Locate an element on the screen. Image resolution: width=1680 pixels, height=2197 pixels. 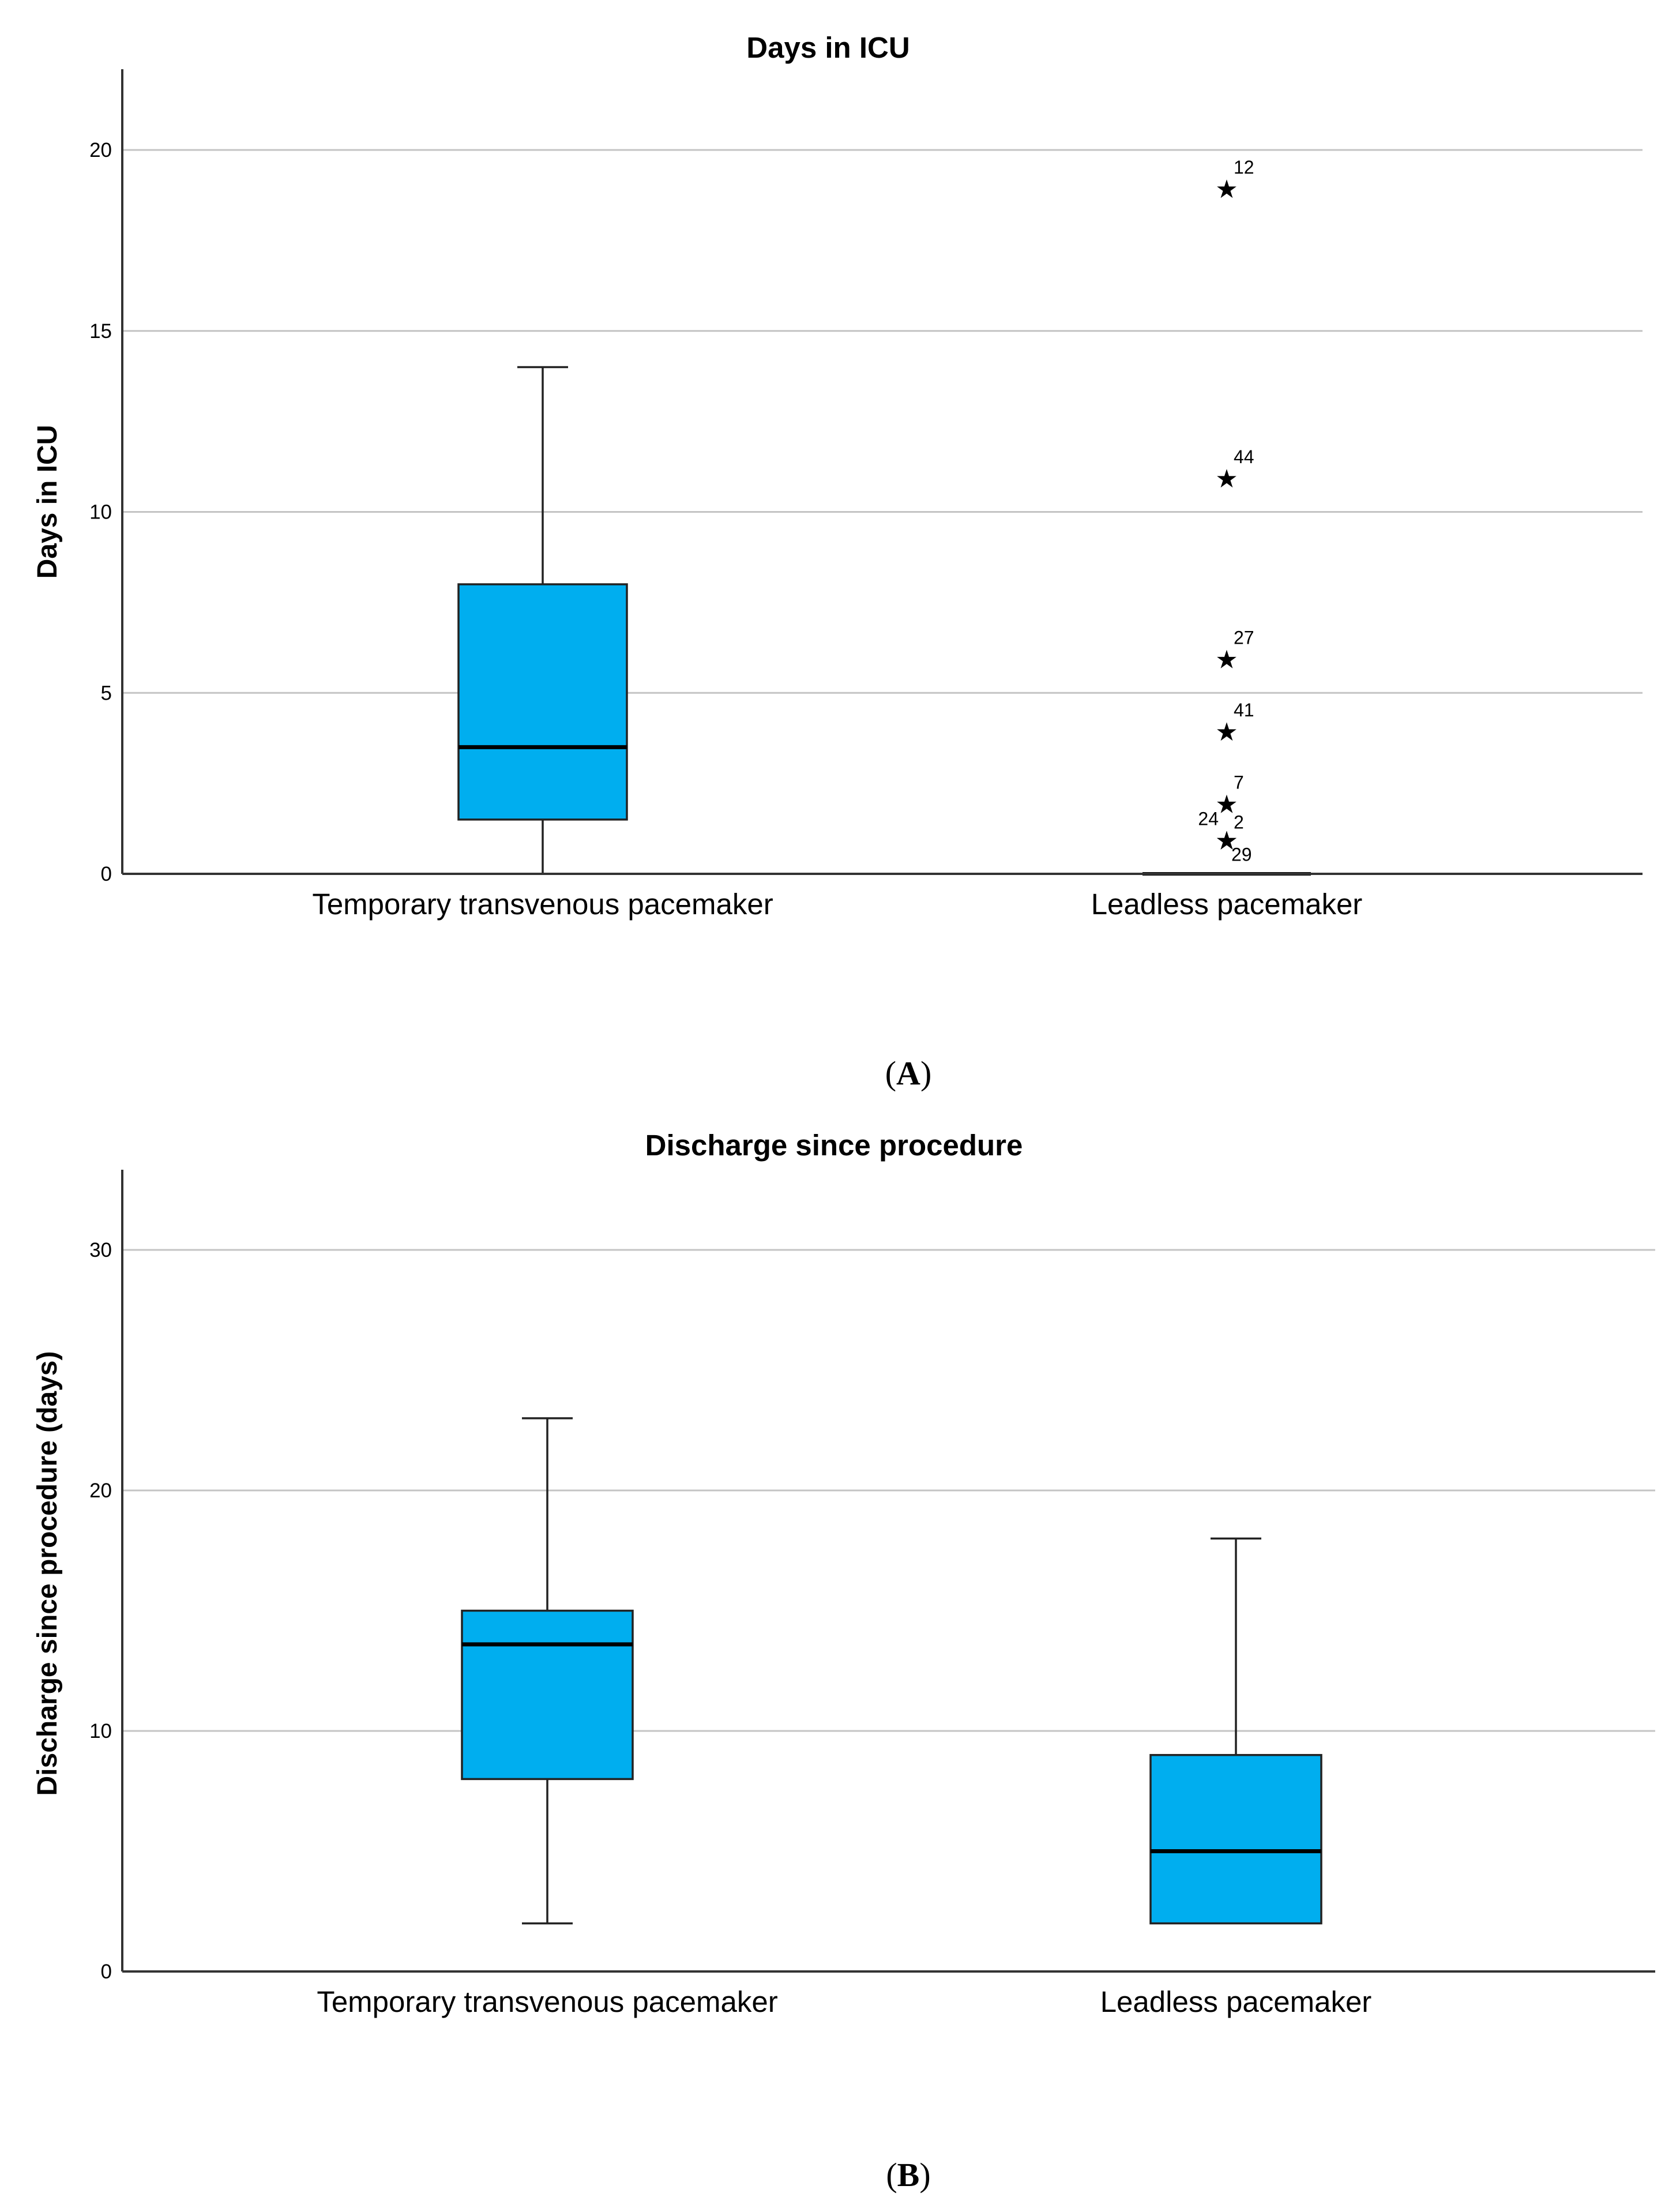
panel-a-box-temporary is located at coordinates (542, 620).